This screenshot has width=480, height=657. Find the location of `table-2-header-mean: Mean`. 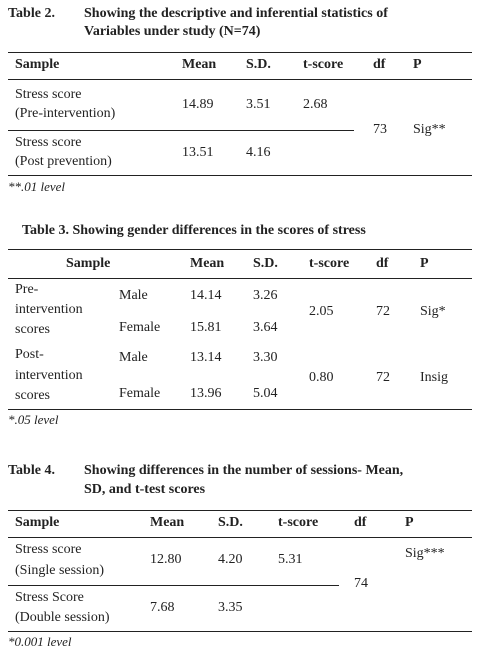

table-2-header-mean: Mean is located at coordinates (199, 64).